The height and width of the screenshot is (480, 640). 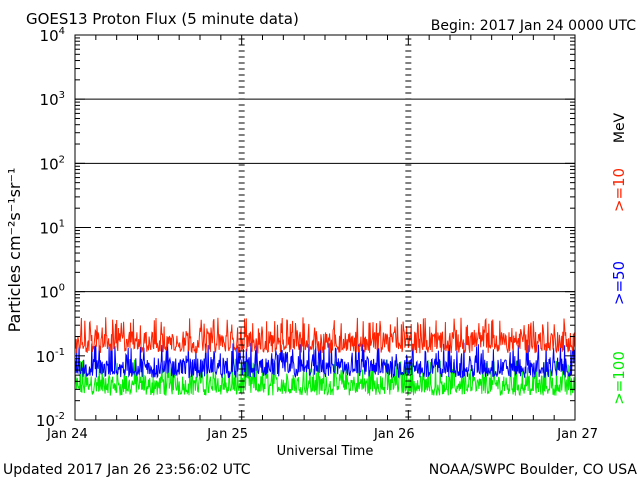 I want to click on chart-title: GOES13 Proton Flux (5 minute data), so click(x=162, y=19).